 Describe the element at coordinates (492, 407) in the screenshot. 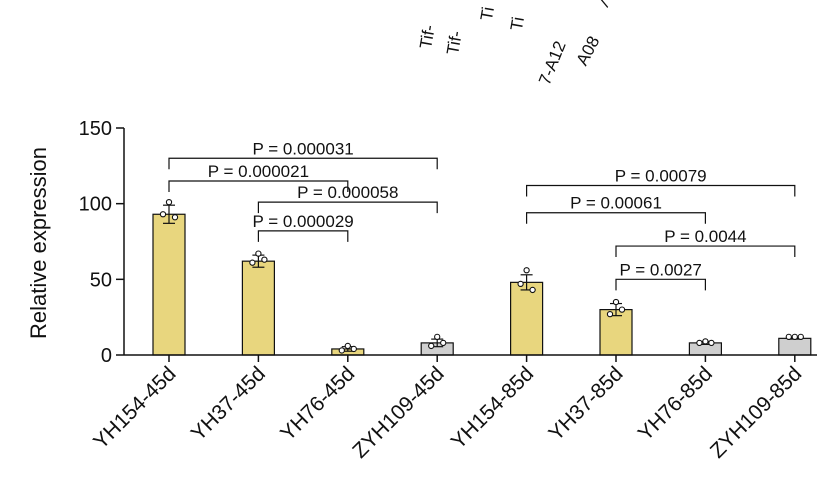

I see `x-tick-label: YH154-85d` at that location.